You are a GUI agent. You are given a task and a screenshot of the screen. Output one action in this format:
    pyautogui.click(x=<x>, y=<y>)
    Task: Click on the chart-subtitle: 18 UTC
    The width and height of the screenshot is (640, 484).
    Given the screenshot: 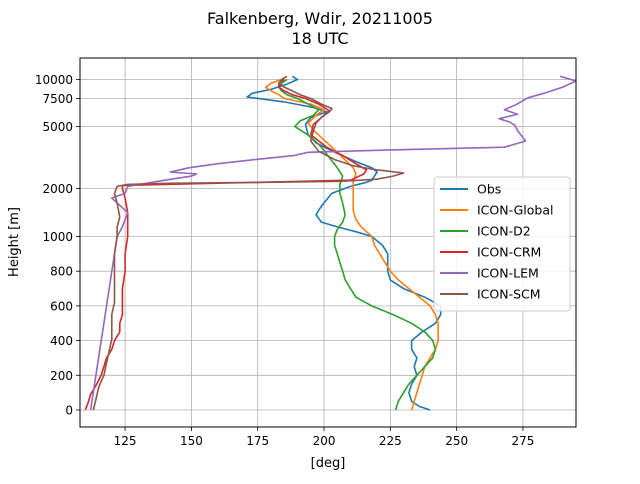 What is the action you would take?
    pyautogui.click(x=319, y=38)
    